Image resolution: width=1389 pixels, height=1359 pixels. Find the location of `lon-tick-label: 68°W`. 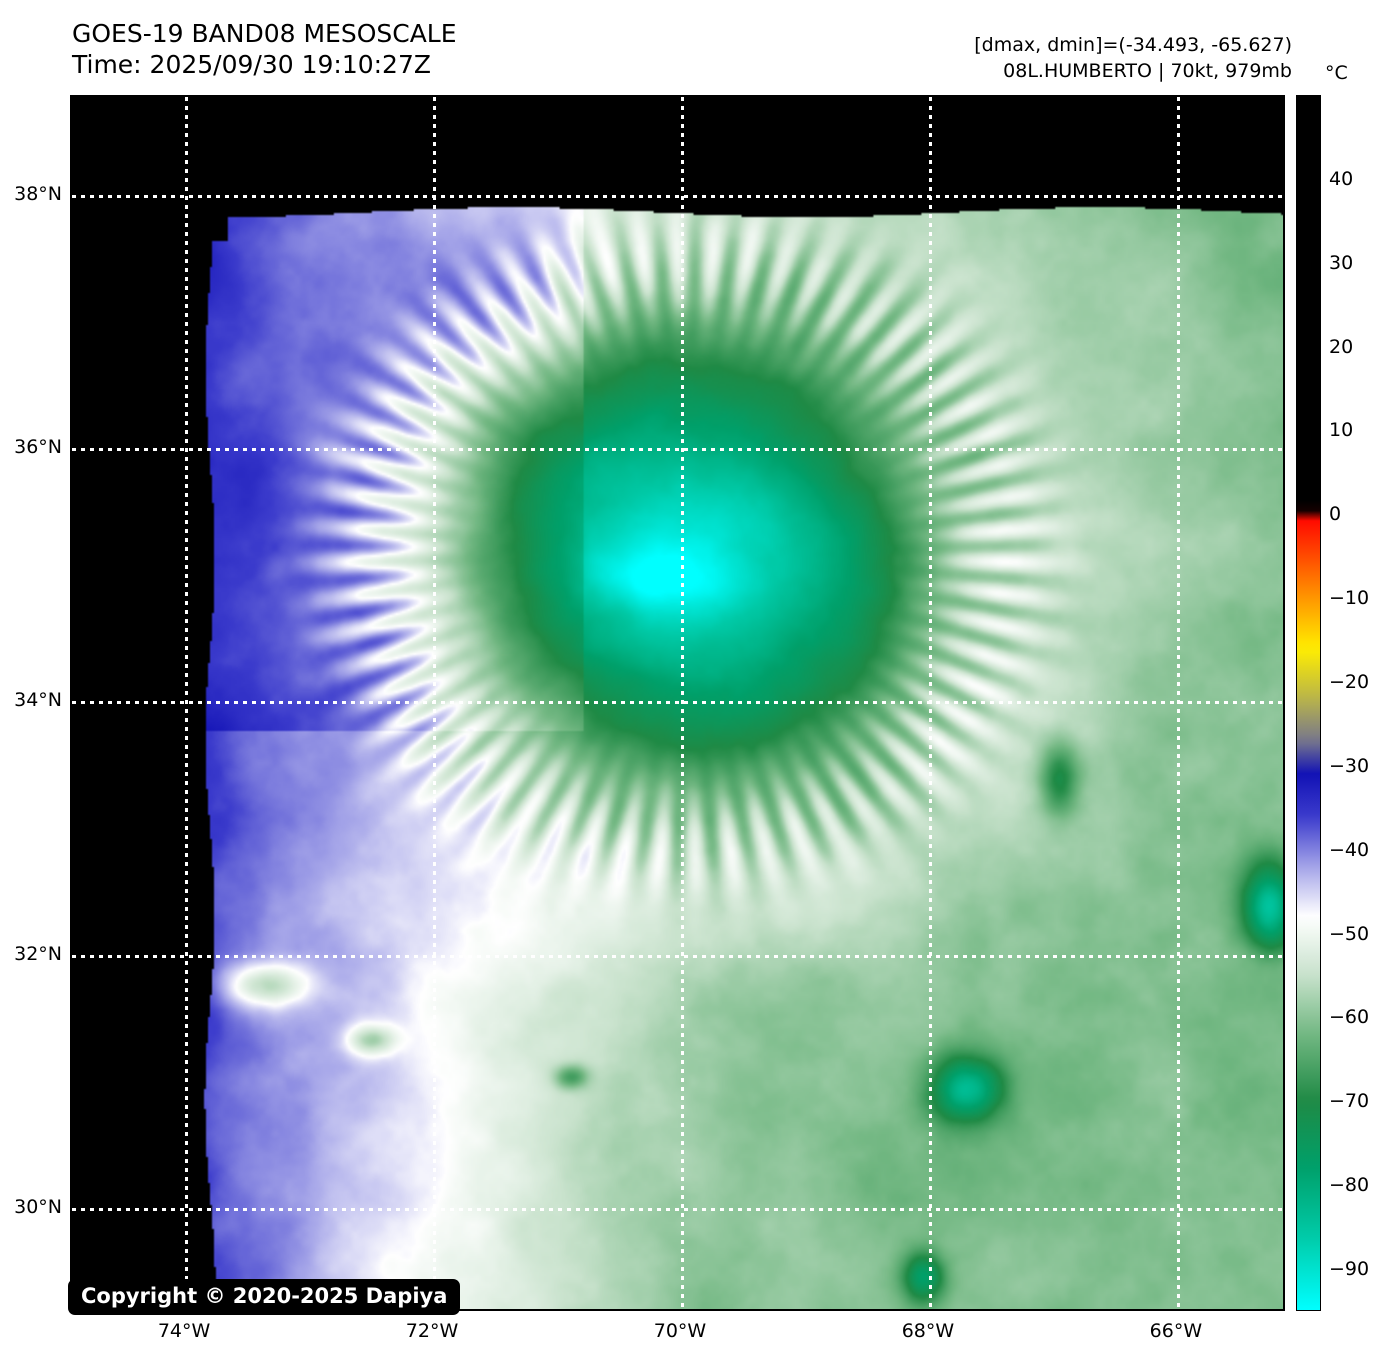

lon-tick-label: 68°W is located at coordinates (928, 1331).